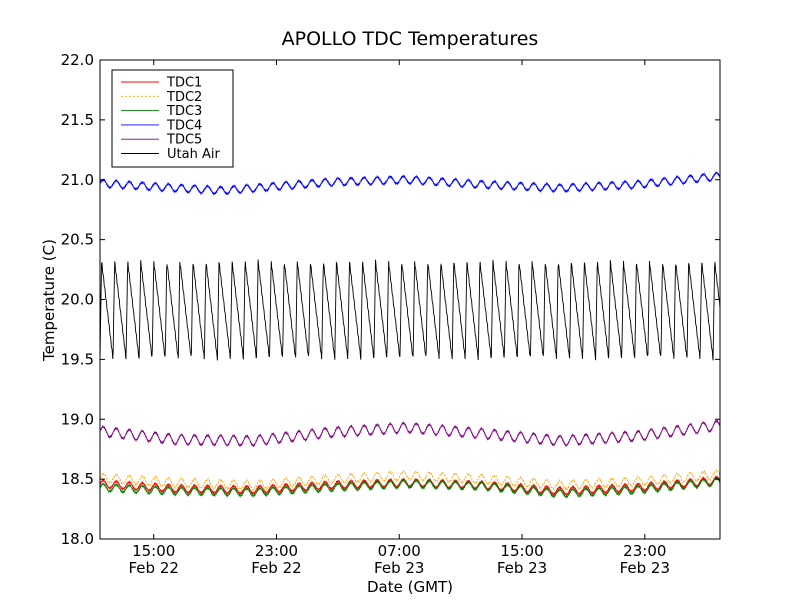 The image size is (800, 600). I want to click on x-tick-time-label: 07:00, so click(399, 551).